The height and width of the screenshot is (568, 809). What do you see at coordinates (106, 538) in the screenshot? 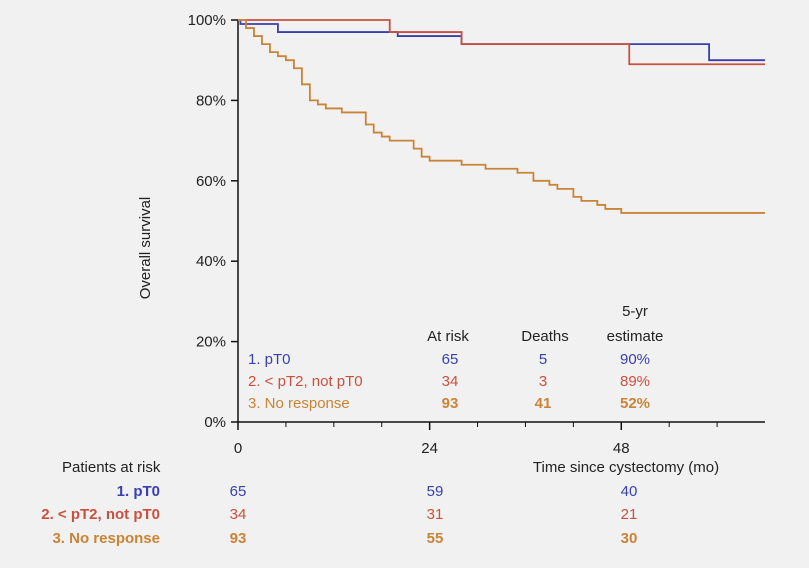
I see `risk-row-no-response-label: 3. No response` at bounding box center [106, 538].